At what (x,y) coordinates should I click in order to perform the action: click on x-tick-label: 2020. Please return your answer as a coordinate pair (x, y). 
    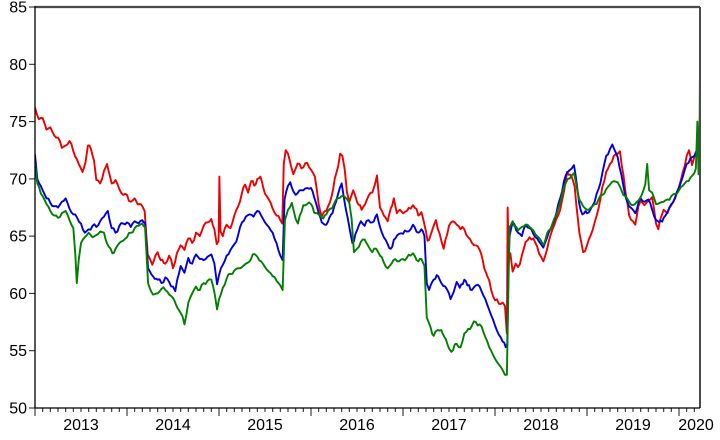
    Looking at the image, I should click on (696, 425).